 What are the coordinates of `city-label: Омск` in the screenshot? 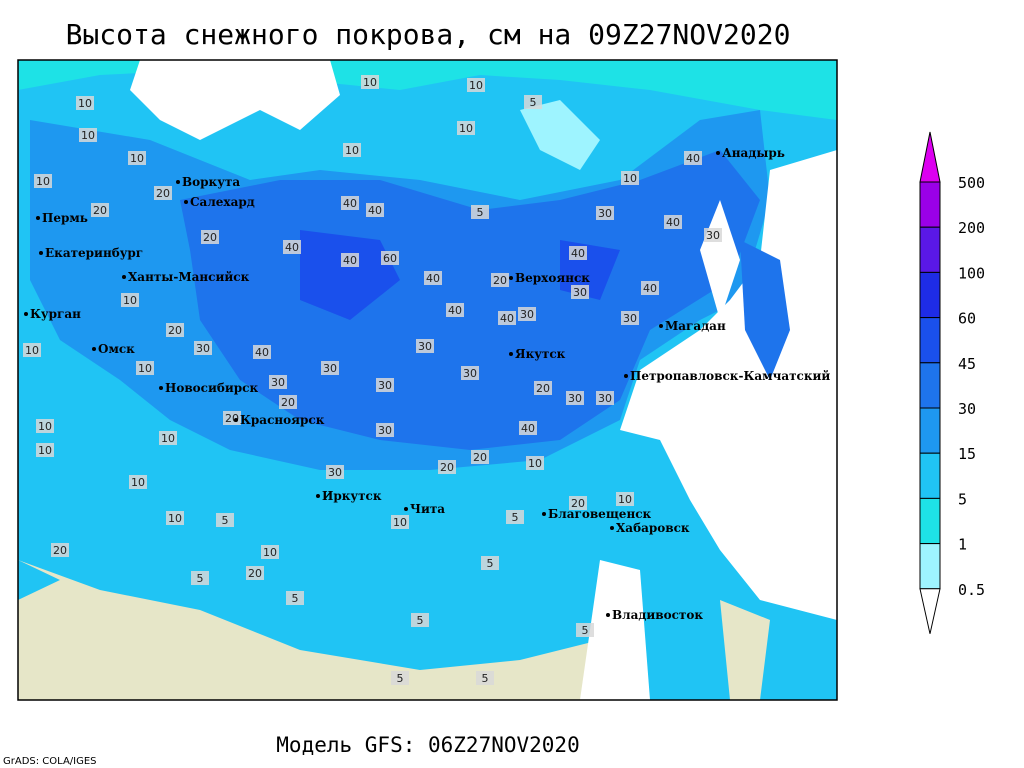 It's located at (116, 349).